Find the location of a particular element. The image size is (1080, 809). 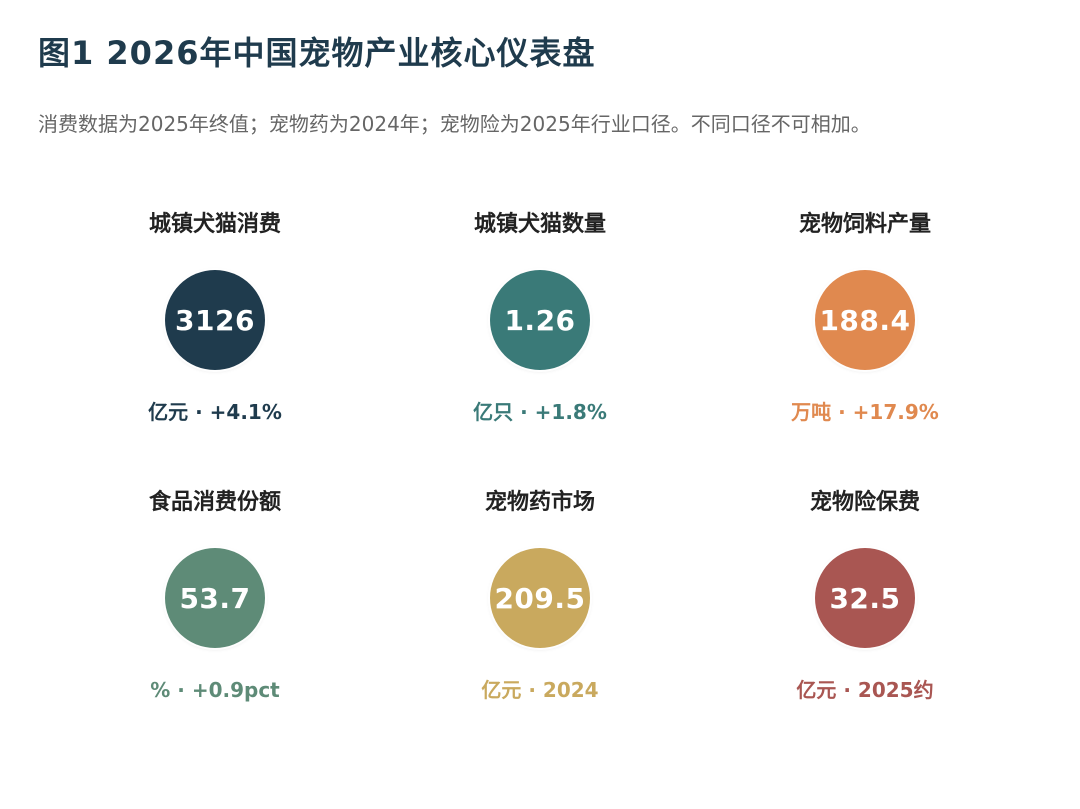

kpi-circle: 209.5 is located at coordinates (540, 598).